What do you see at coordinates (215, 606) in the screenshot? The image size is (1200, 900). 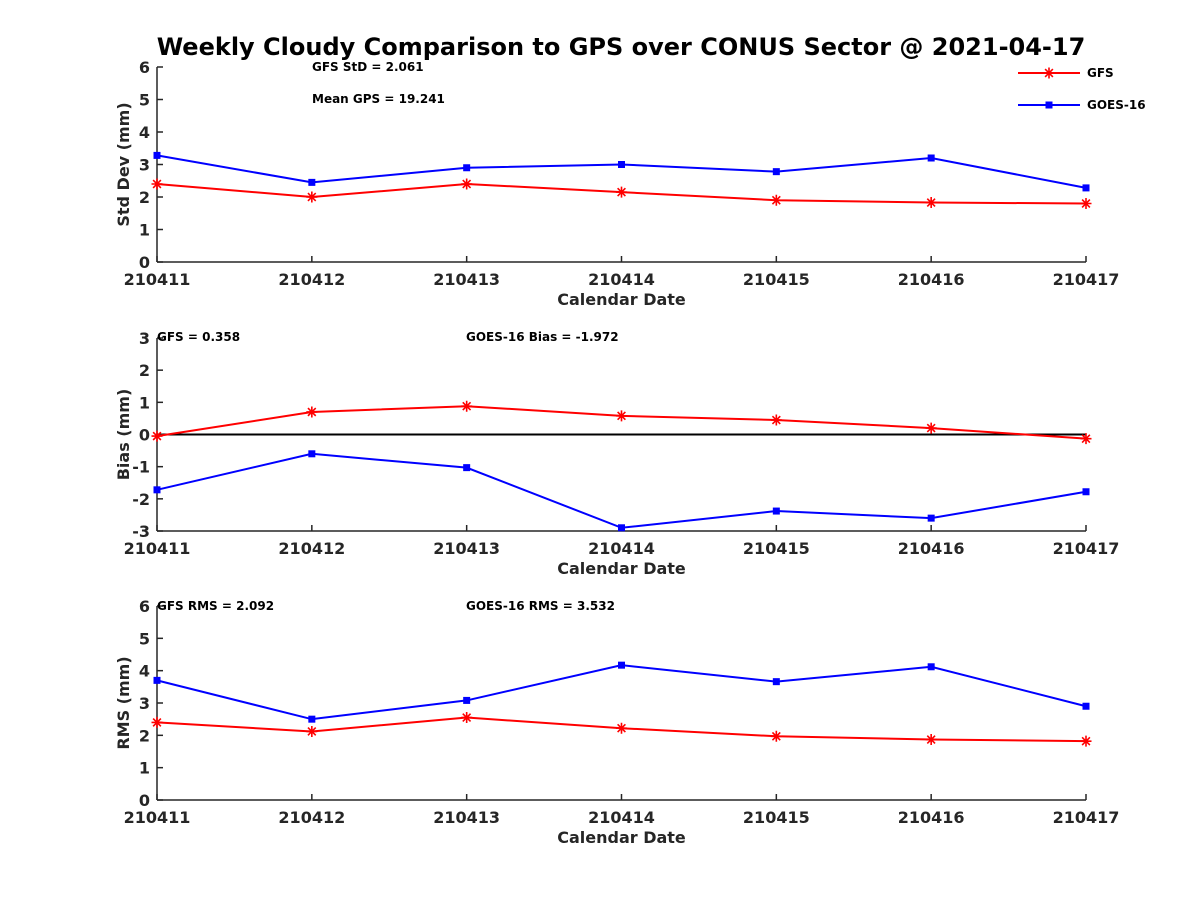 I see `stat-annotation: GFS RMS = 2.092` at bounding box center [215, 606].